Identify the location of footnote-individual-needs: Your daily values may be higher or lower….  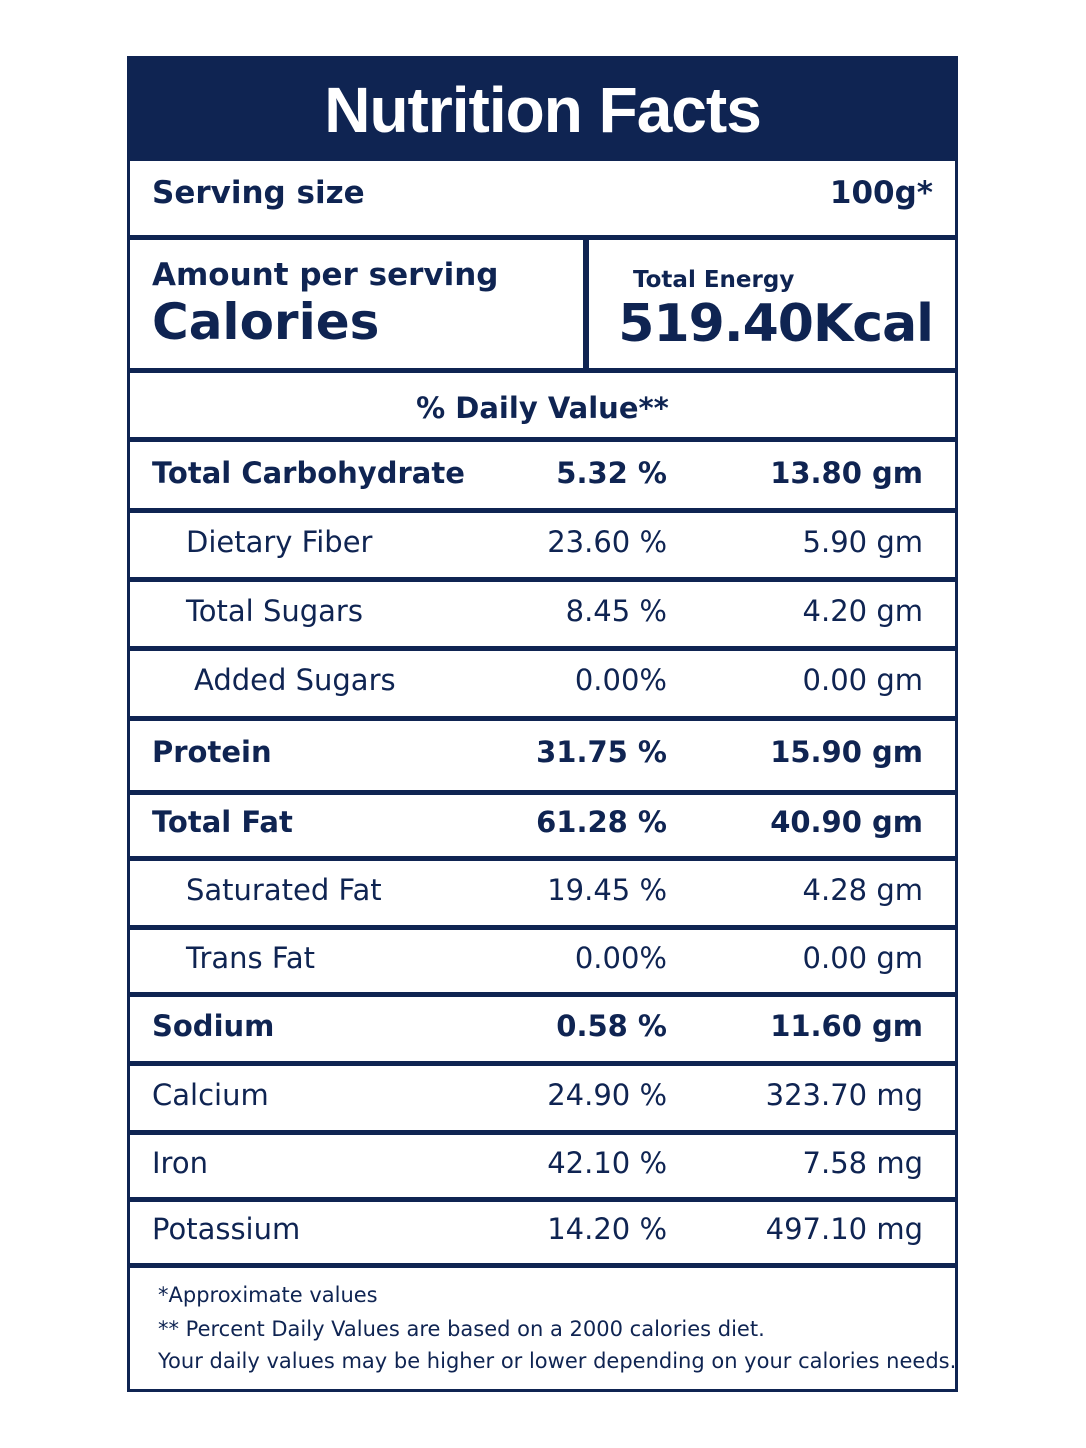
(557, 1361).